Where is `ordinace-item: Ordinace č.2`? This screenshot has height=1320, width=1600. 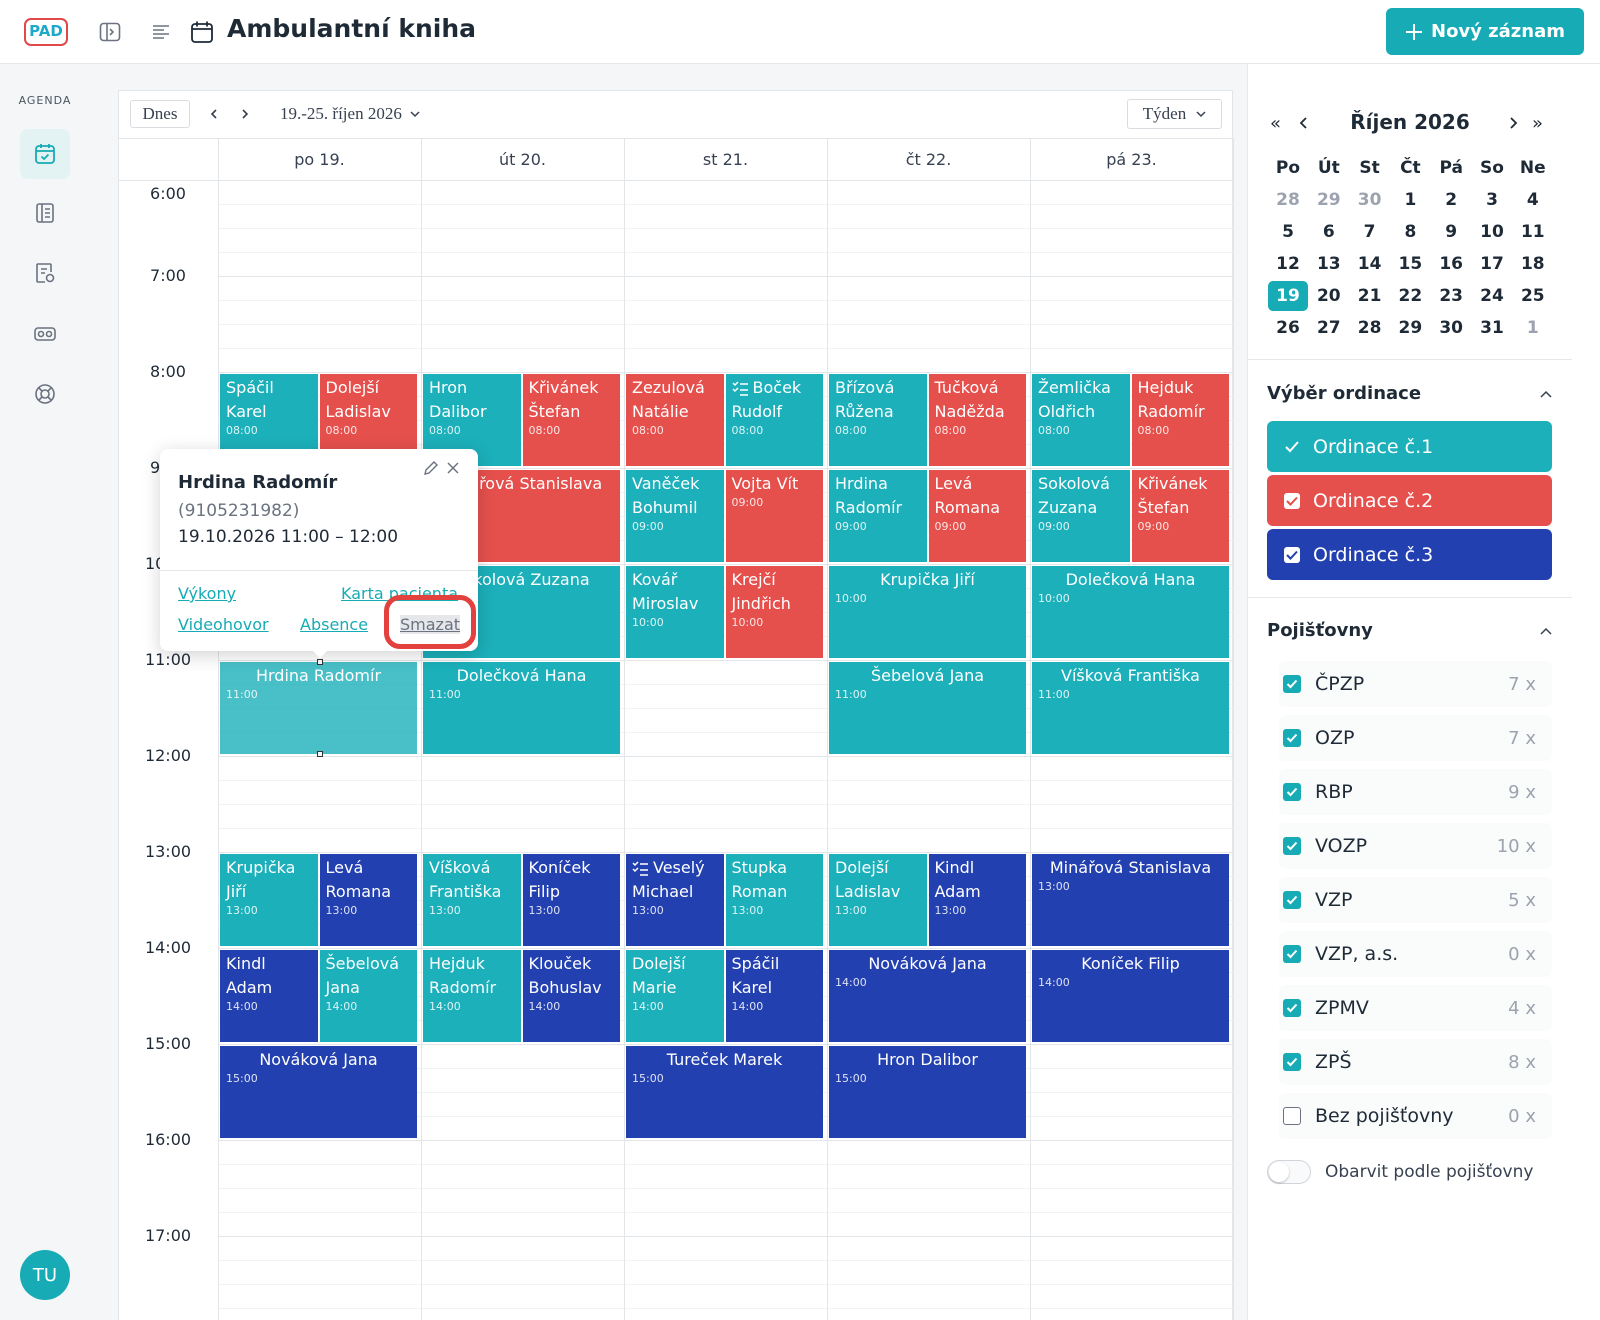 ordinace-item: Ordinace č.2 is located at coordinates (1409, 500).